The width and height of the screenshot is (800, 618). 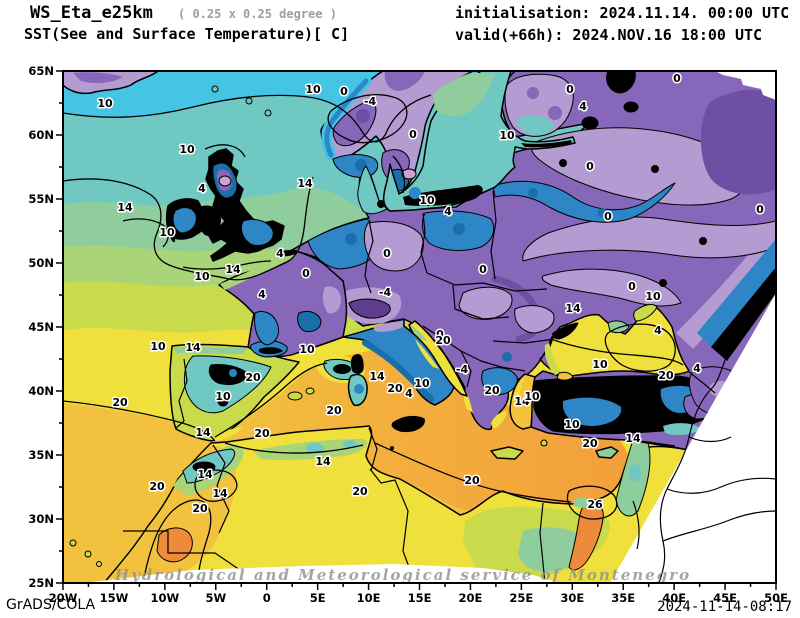 What do you see at coordinates (187, 34) in the screenshot?
I see `field-title: SST(See and Surface Temperature)[ C]` at bounding box center [187, 34].